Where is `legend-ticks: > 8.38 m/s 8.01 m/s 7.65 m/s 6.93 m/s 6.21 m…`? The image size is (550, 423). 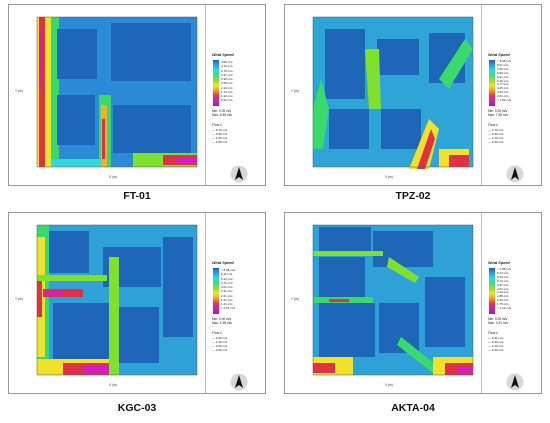 legend-ticks: > 8.38 m/s 8.01 m/s 7.65 m/s 6.93 m/s 6.21 m… is located at coordinates (504, 81).